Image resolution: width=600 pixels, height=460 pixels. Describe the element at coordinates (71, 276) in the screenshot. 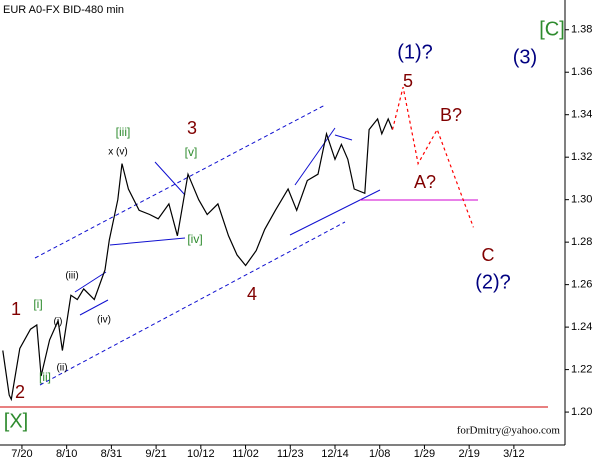

I see `wave-label: (iii)` at that location.